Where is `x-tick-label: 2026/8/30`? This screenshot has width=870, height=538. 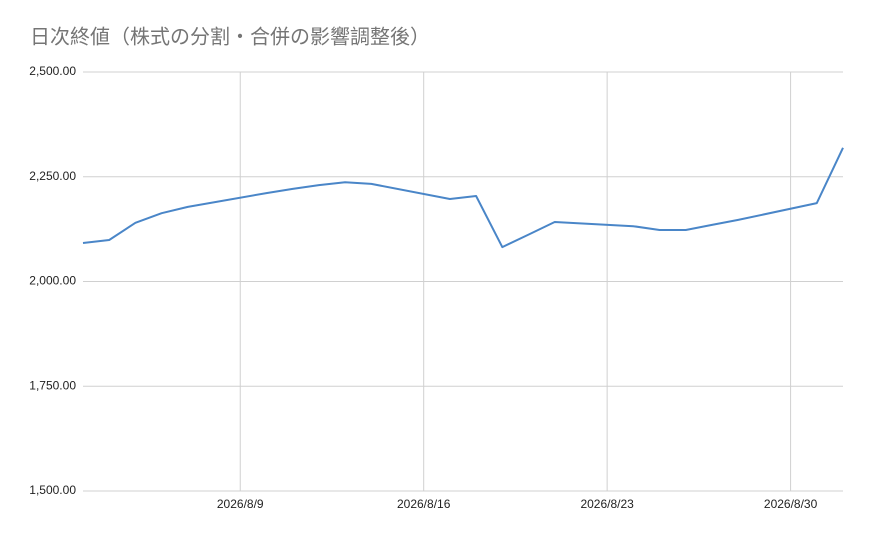
x-tick-label: 2026/8/30 is located at coordinates (791, 504).